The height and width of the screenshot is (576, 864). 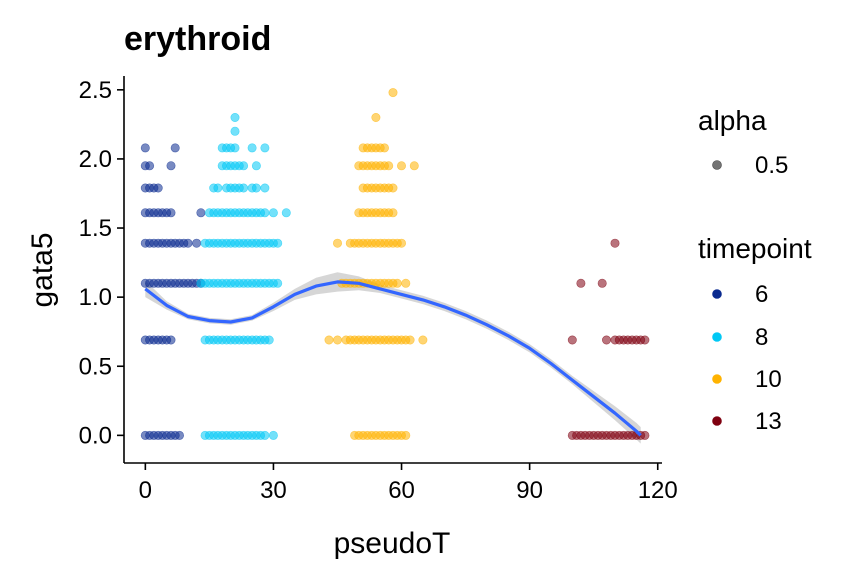 I want to click on chart-title: erythroid, so click(x=197, y=39).